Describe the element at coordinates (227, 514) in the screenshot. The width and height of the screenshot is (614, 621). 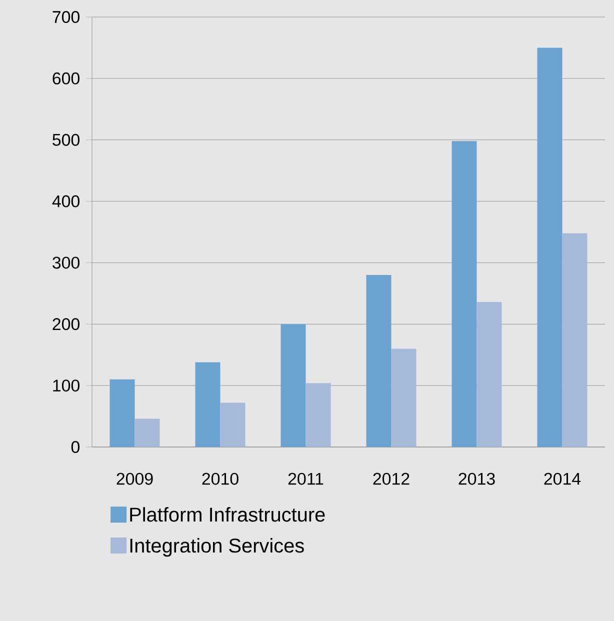
I see `legend-label: Platform Infrastructure` at that location.